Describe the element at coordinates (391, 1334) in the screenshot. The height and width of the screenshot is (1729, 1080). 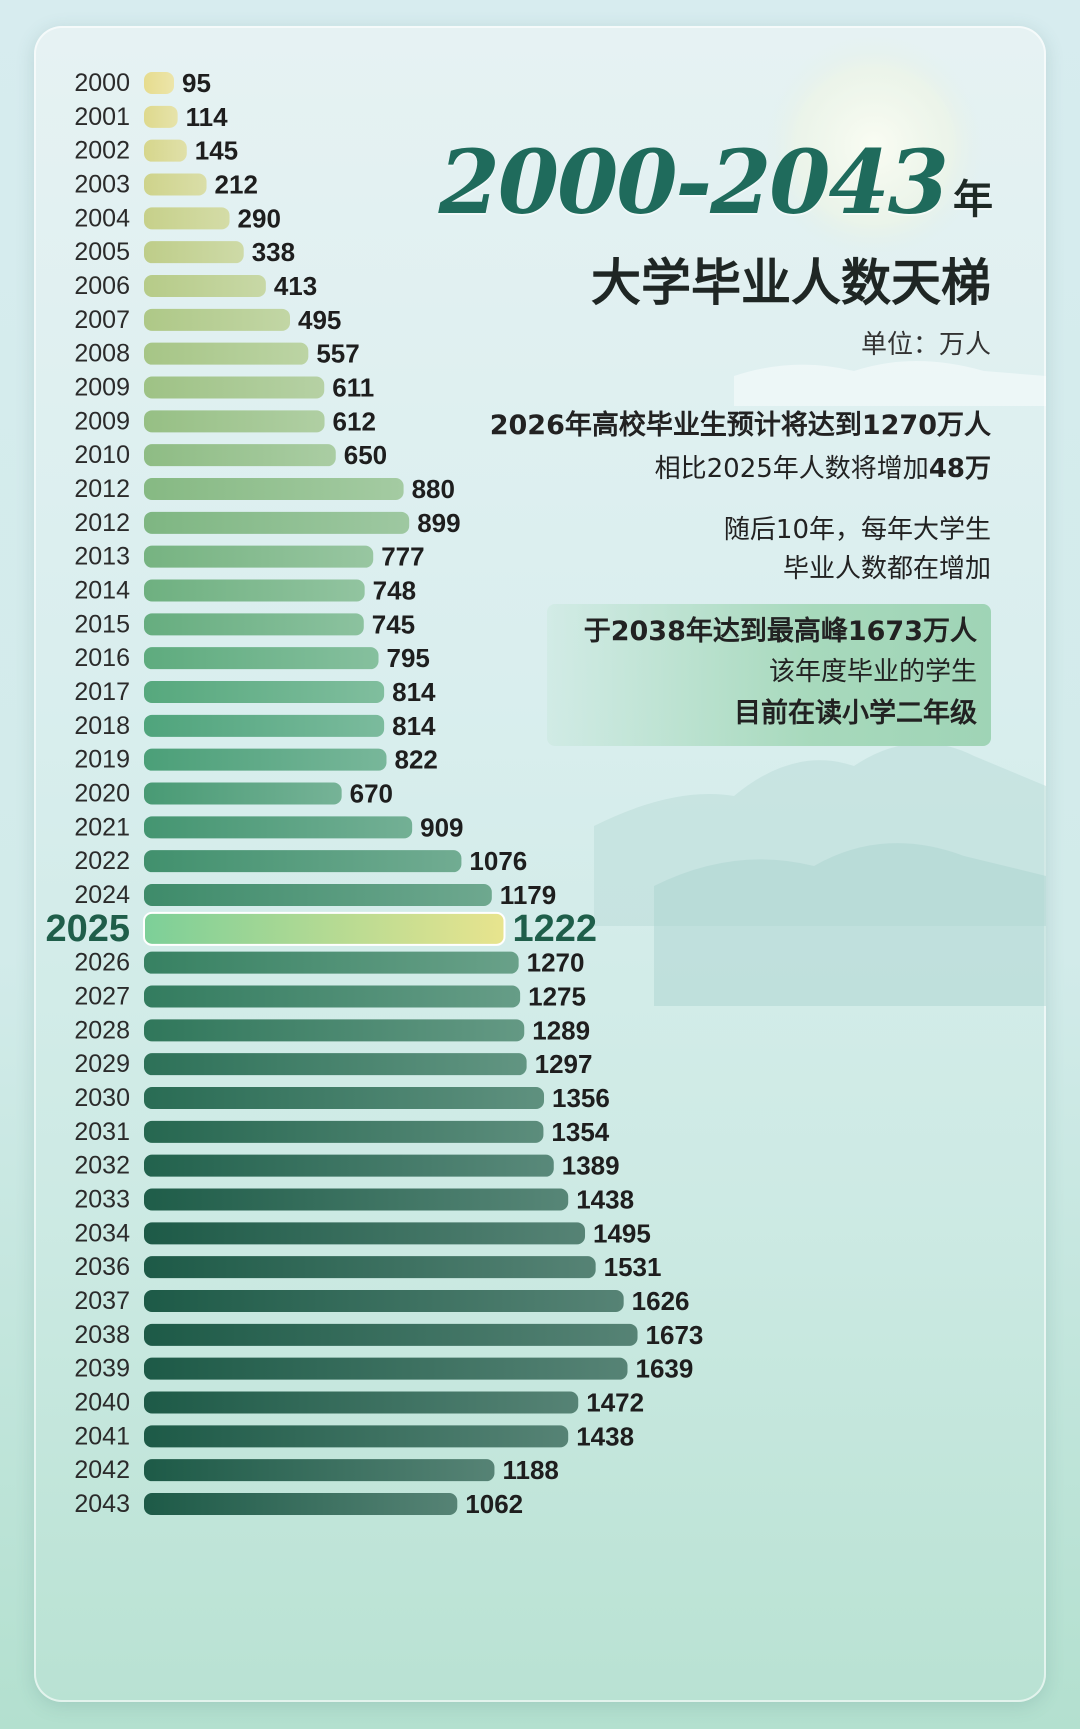
I see `bar-2038` at that location.